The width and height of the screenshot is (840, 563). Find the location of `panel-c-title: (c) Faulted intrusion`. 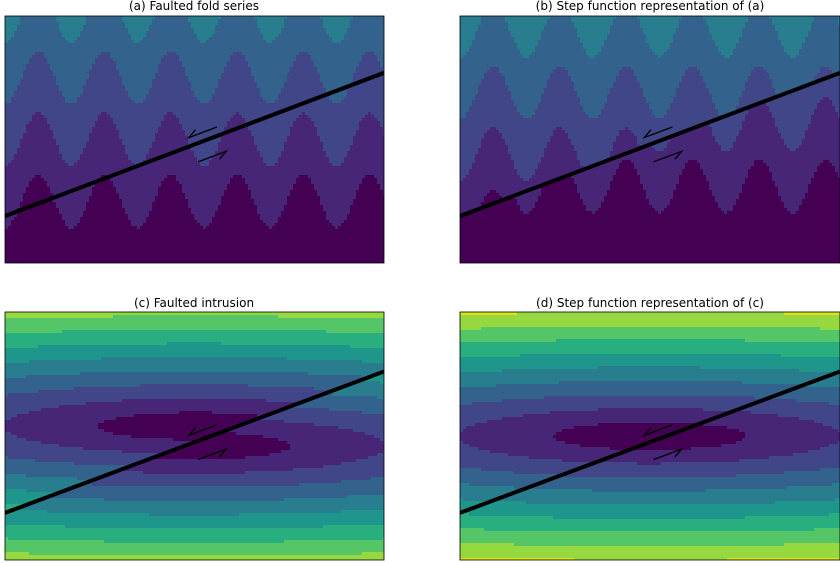

panel-c-title: (c) Faulted intrusion is located at coordinates (194, 303).